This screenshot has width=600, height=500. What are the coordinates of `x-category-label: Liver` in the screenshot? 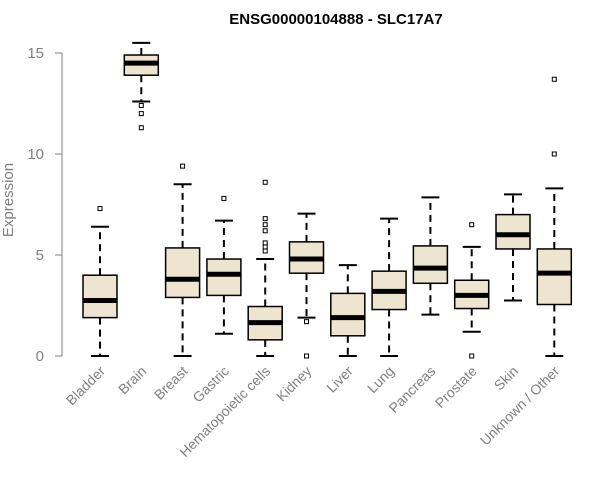 It's located at (339, 379).